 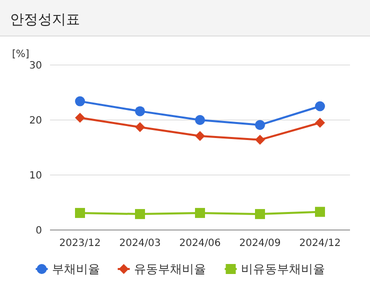 I want to click on y-axis-title: [%], so click(x=21, y=54).